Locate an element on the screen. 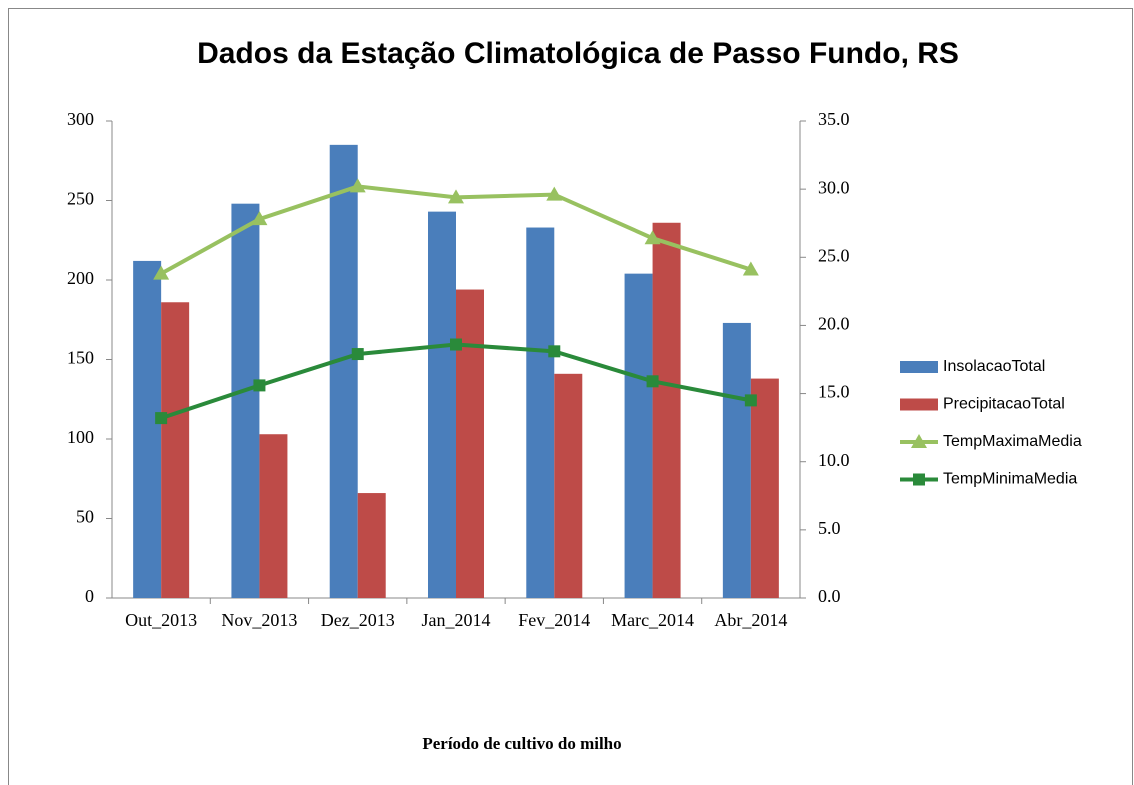 This screenshot has width=1134, height=785. y-tick-label: 250 is located at coordinates (80, 199).